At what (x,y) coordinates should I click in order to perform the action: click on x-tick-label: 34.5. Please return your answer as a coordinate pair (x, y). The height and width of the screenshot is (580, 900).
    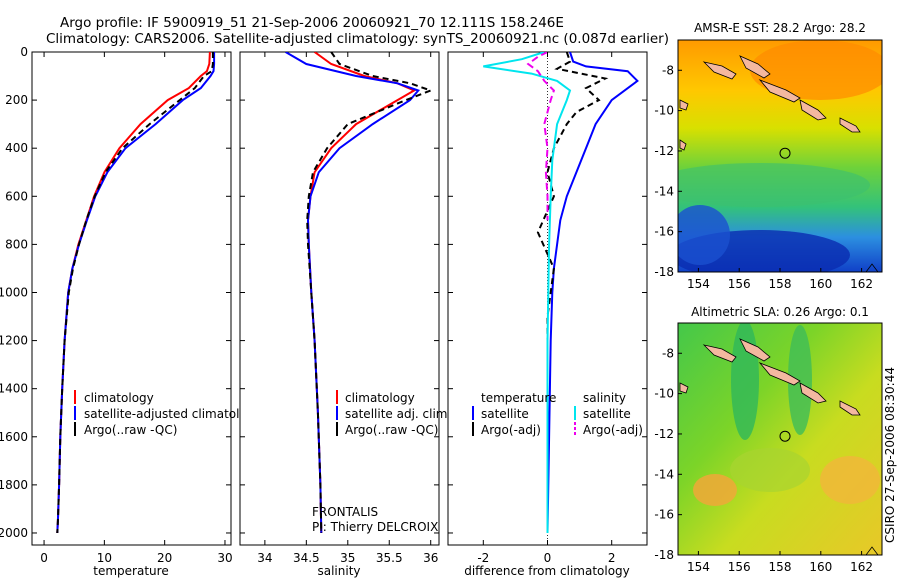
    Looking at the image, I should click on (306, 558).